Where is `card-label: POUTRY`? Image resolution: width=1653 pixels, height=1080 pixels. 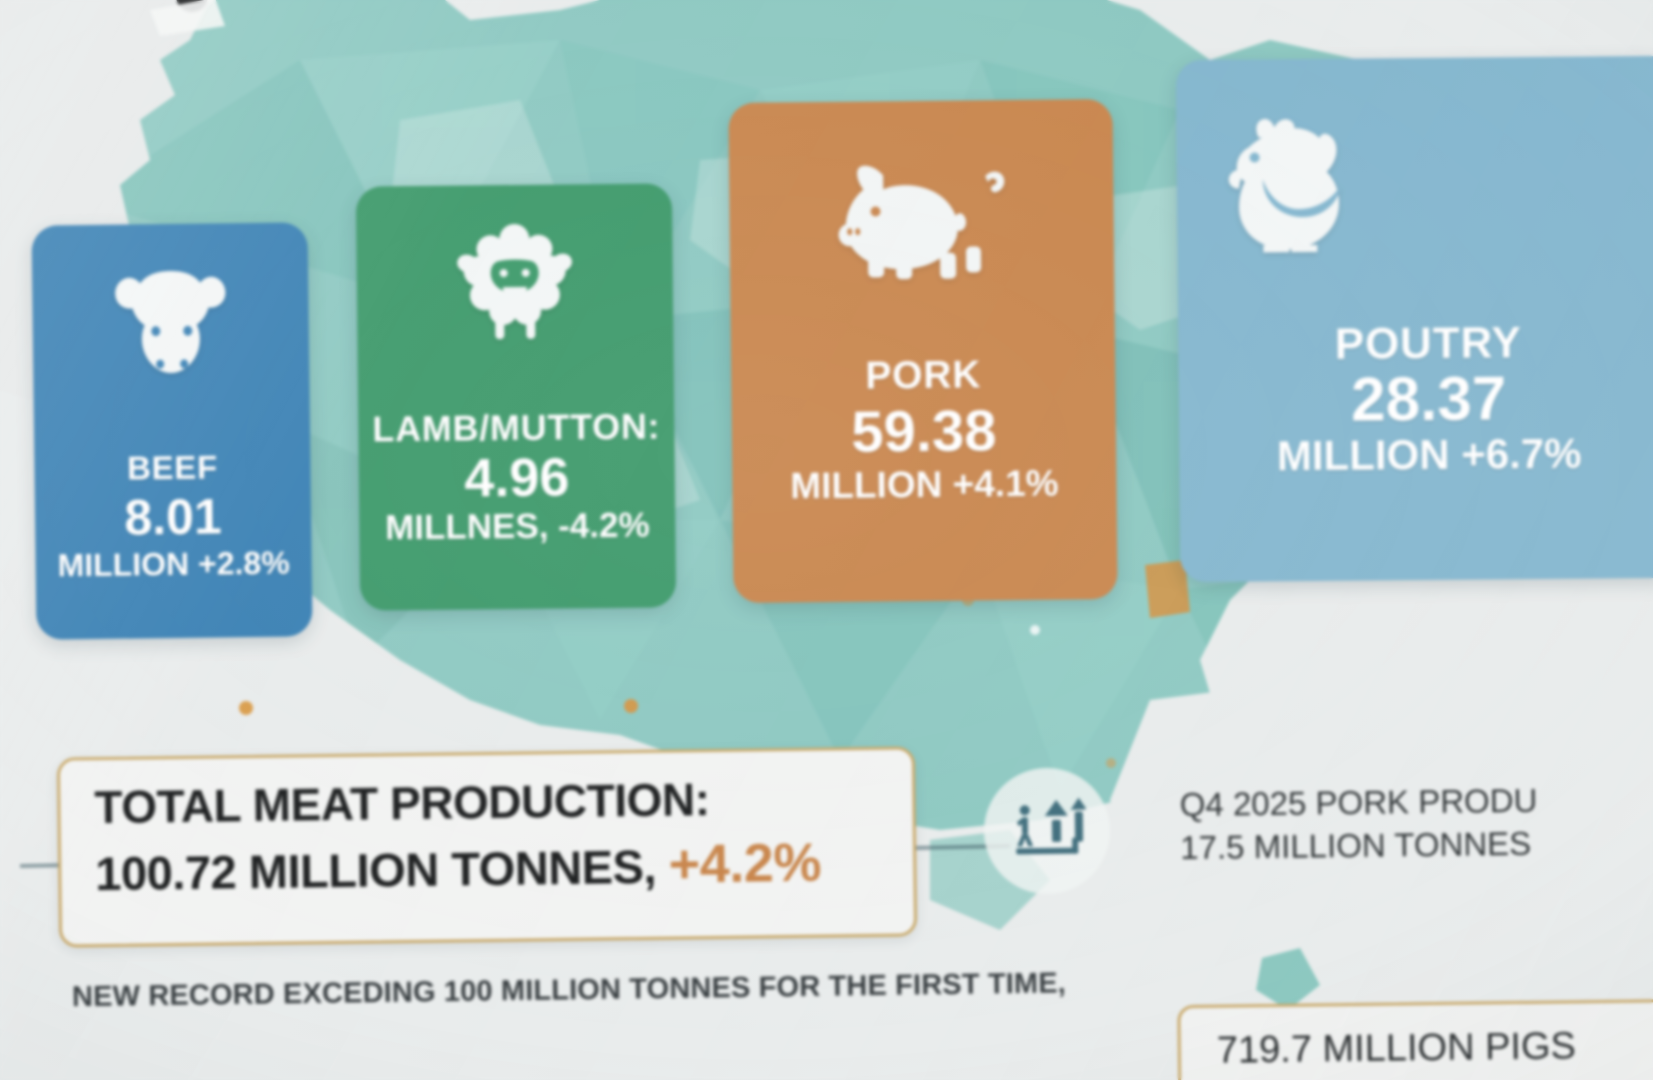
card-label: POUTRY is located at coordinates (1428, 343).